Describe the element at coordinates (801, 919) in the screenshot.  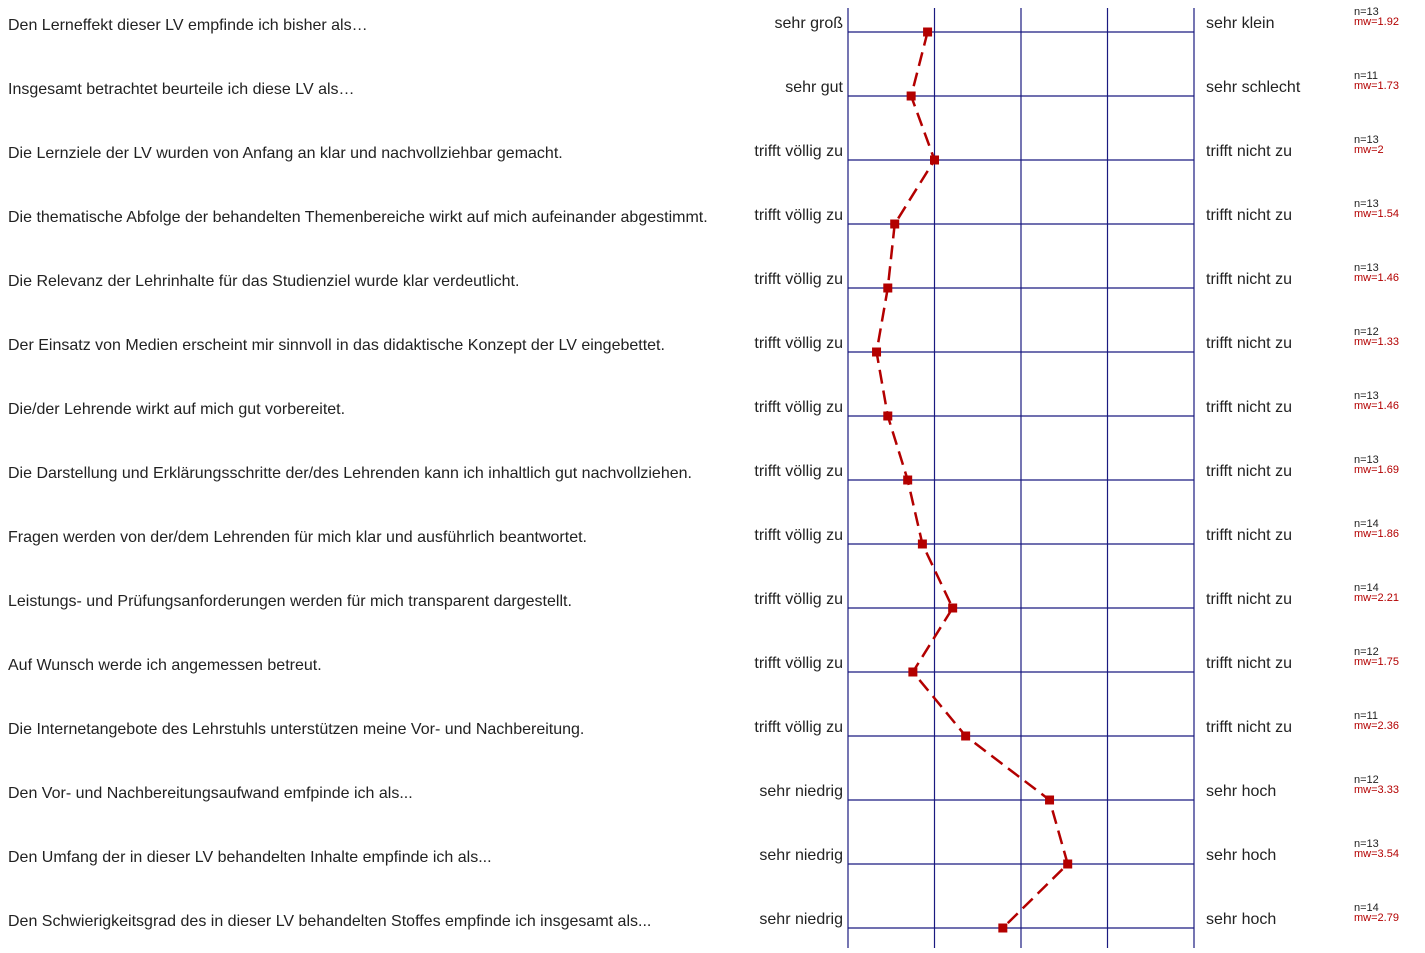
I see `scale-label-left: sehr niedrig` at that location.